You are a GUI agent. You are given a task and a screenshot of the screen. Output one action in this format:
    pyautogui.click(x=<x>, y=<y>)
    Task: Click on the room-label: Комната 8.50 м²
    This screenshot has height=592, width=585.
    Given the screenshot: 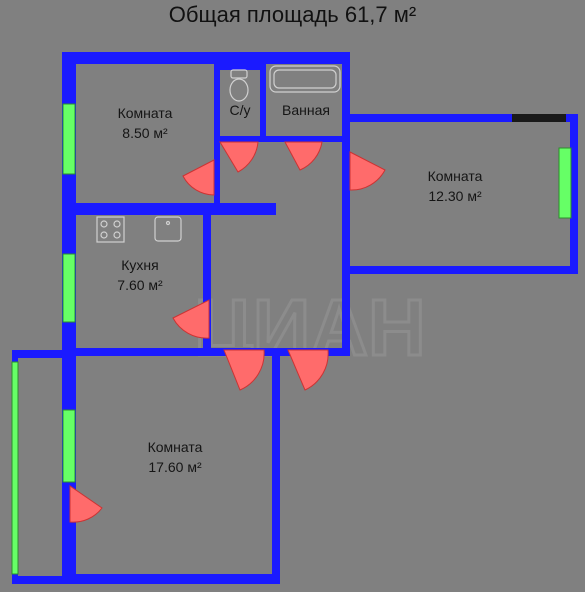 What is the action you would take?
    pyautogui.click(x=145, y=123)
    